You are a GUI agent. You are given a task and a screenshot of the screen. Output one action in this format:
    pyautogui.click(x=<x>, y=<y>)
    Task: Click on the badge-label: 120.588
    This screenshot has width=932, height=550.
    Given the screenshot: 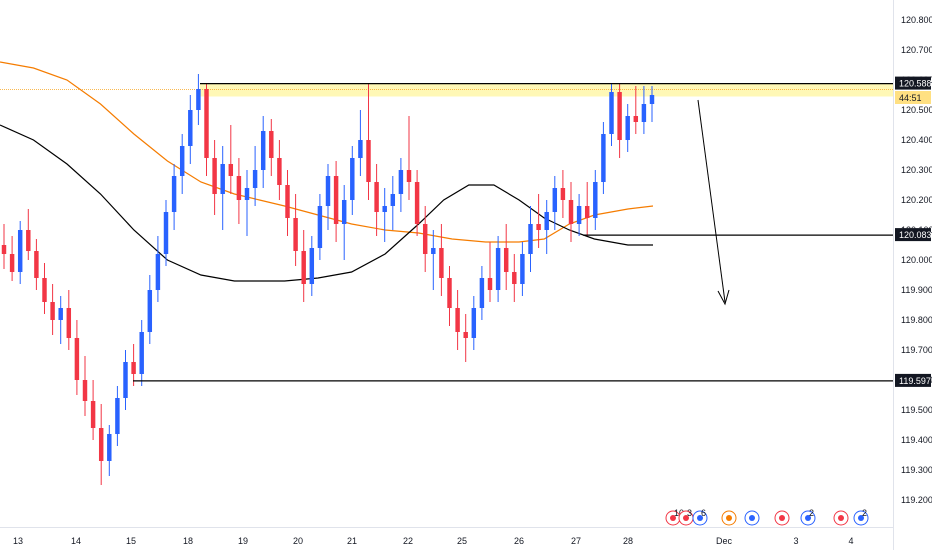 What is the action you would take?
    pyautogui.click(x=915, y=84)
    